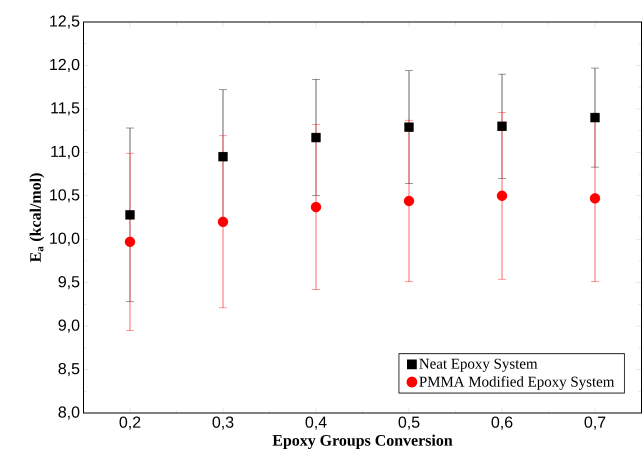  What do you see at coordinates (69, 283) in the screenshot?
I see `y-tick-label: 9,5` at bounding box center [69, 283].